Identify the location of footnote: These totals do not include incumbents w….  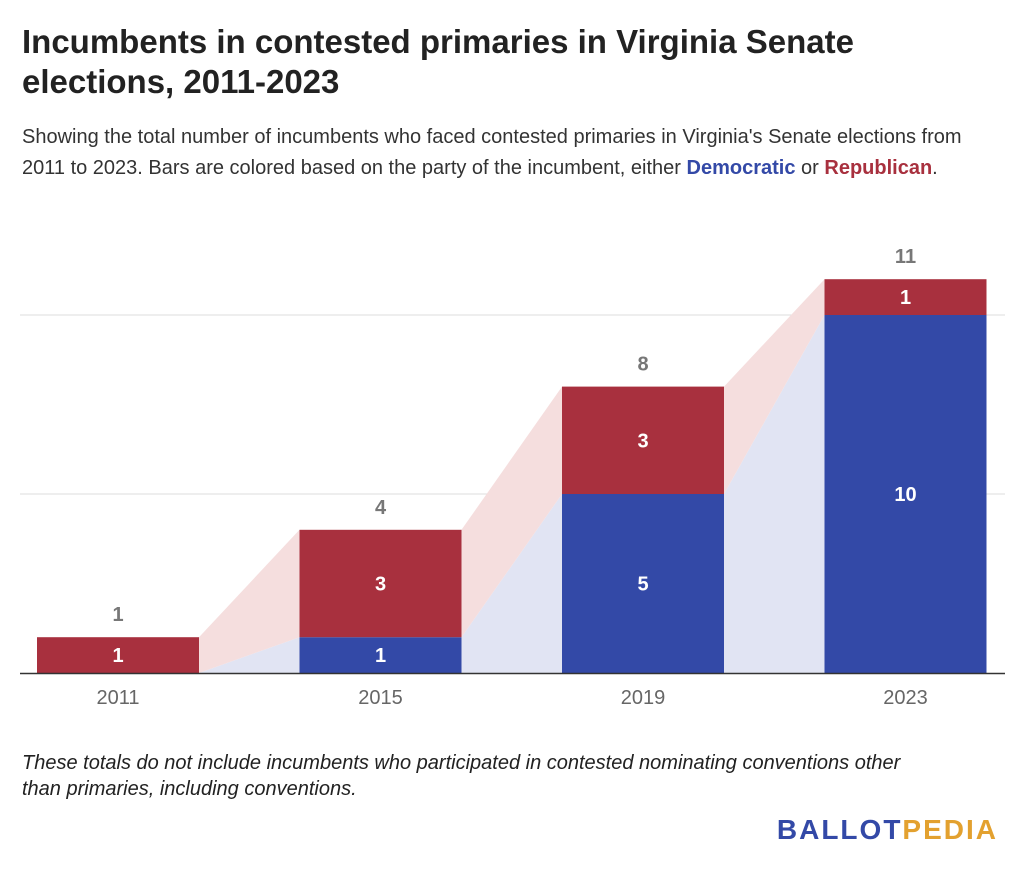
(461, 776).